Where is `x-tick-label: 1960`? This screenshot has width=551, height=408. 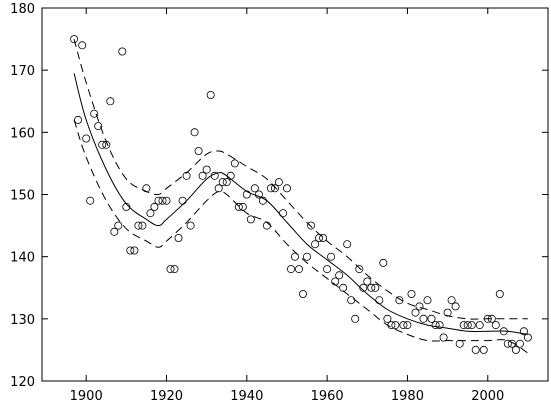
x-tick-label: 1960 is located at coordinates (327, 396).